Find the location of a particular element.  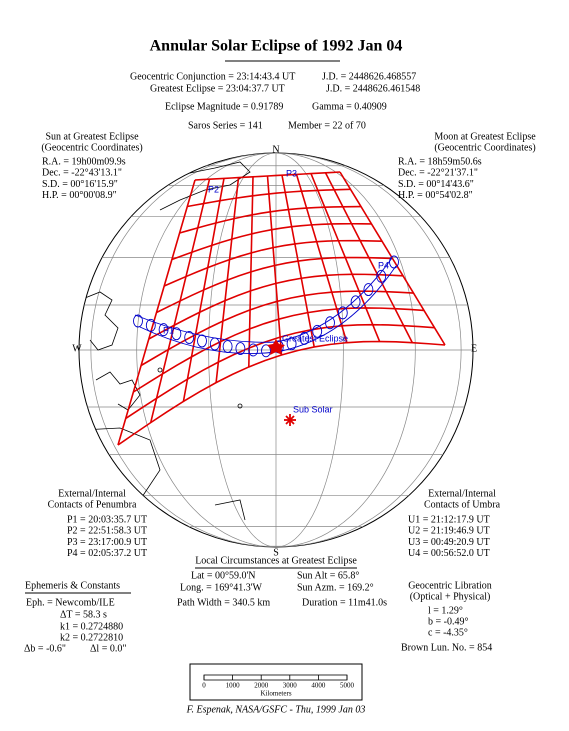

umbra-line: U3 = 00:49:20.9 UT is located at coordinates (449, 542).